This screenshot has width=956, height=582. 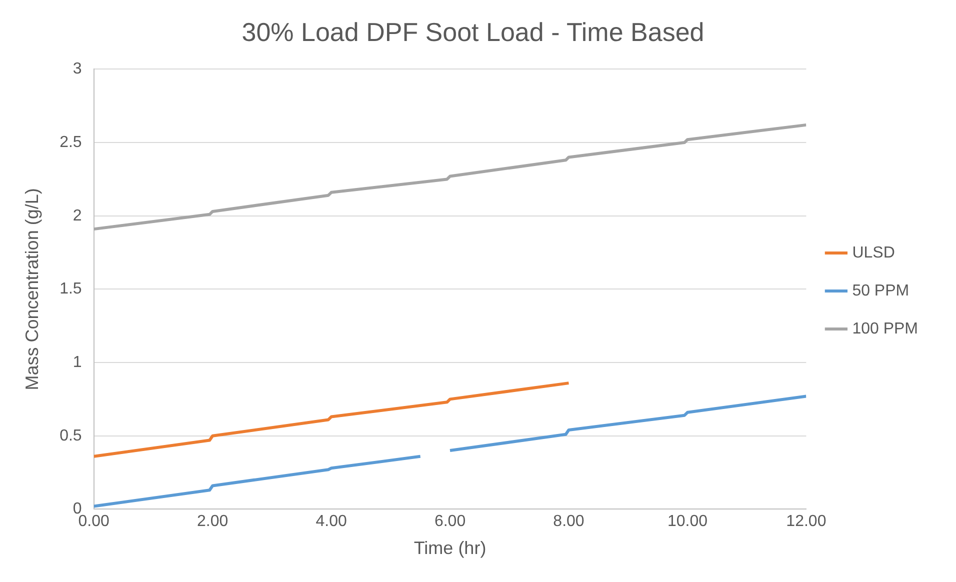 What do you see at coordinates (212, 521) in the screenshot?
I see `x-tick-label: 2.00` at bounding box center [212, 521].